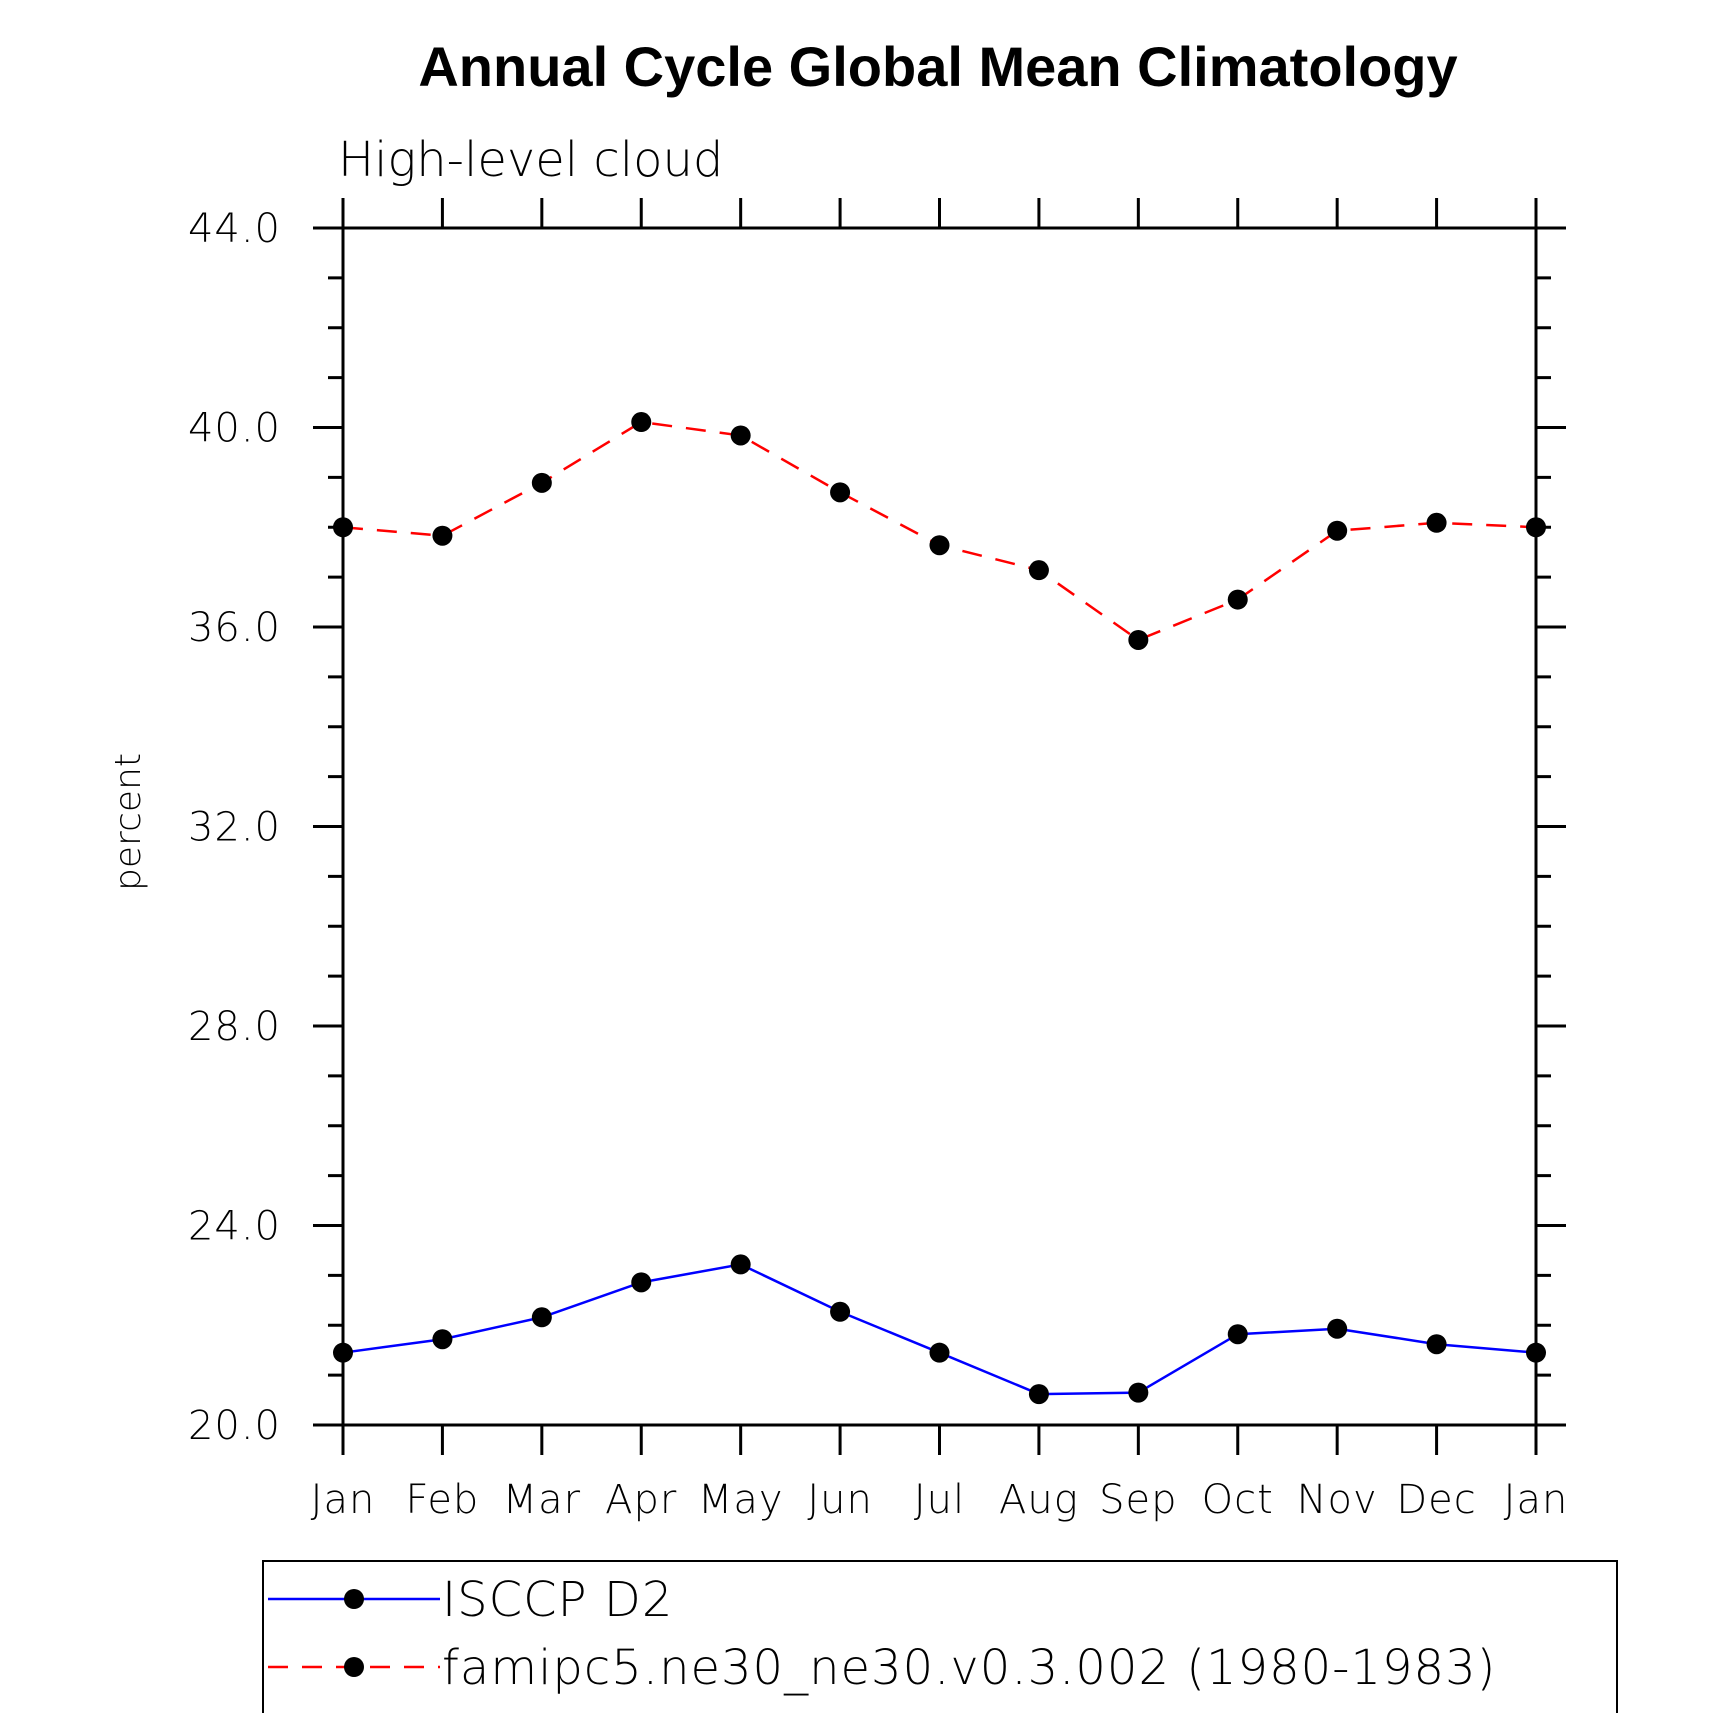 The width and height of the screenshot is (1710, 1713). I want to click on y-axis-label: percent, so click(128, 822).